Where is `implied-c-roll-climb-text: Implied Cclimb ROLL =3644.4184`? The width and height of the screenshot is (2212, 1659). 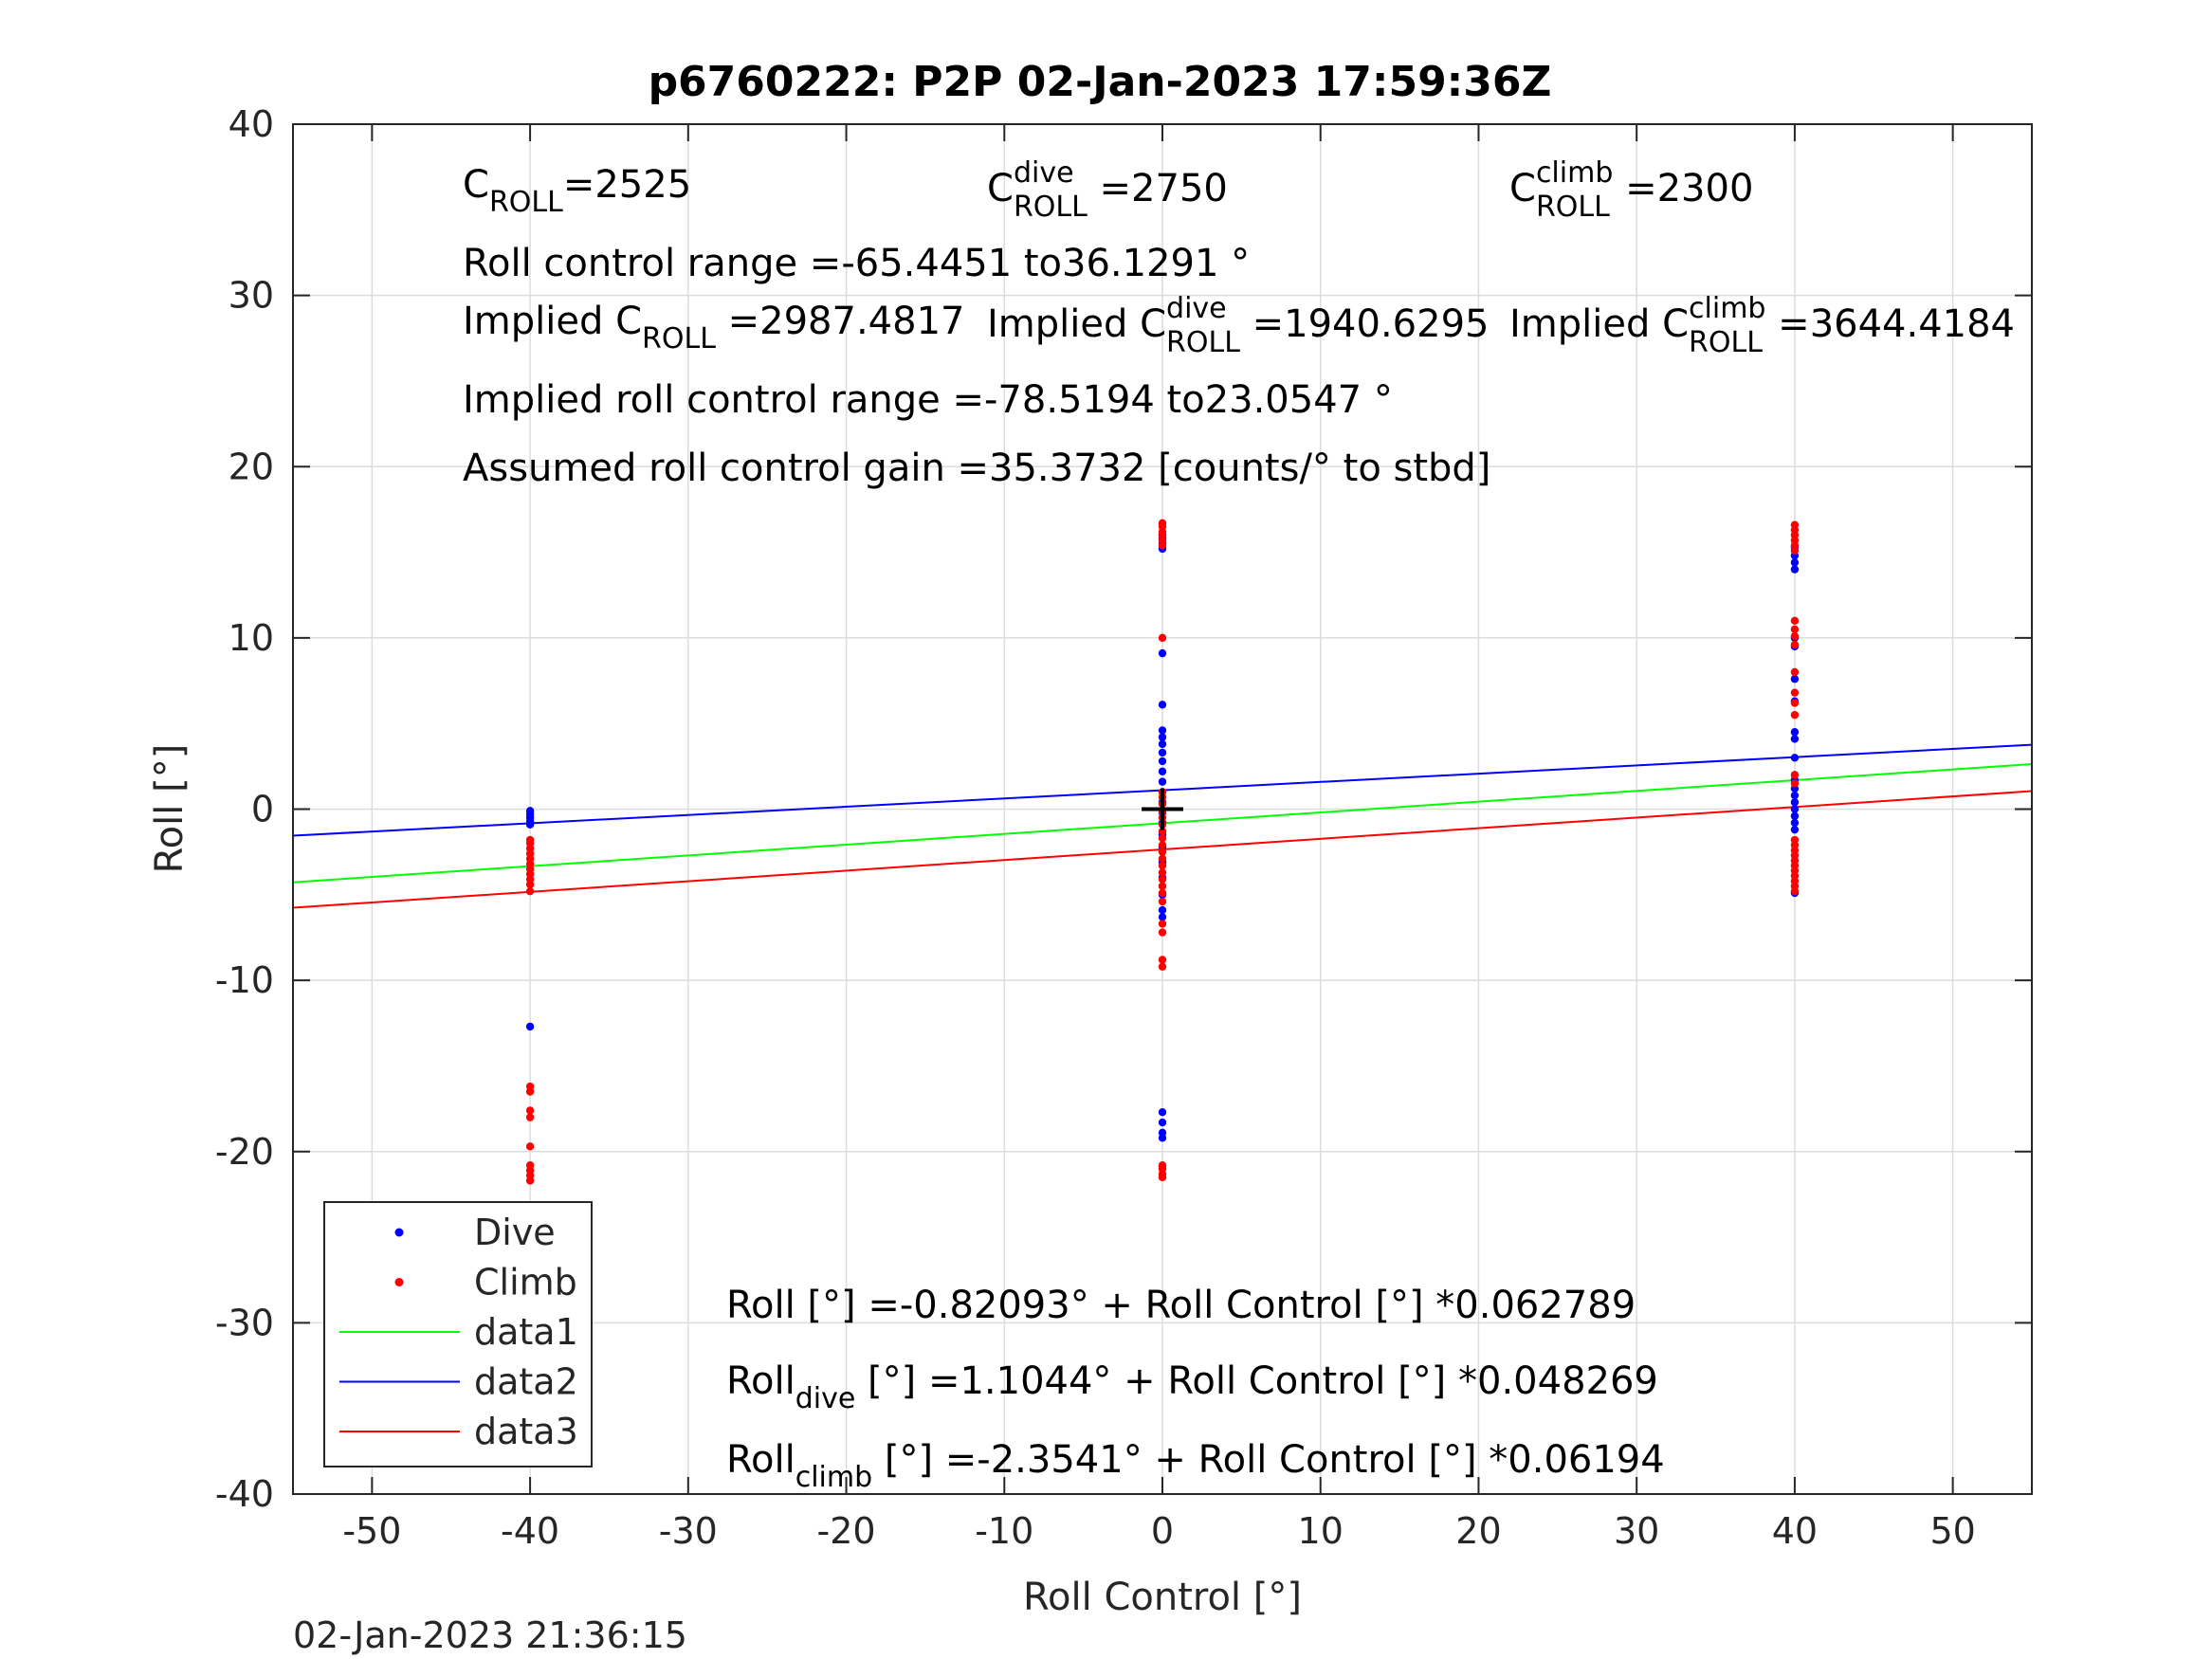
implied-c-roll-climb-text: Implied Cclimb ROLL =3644.4184 is located at coordinates (1762, 325).